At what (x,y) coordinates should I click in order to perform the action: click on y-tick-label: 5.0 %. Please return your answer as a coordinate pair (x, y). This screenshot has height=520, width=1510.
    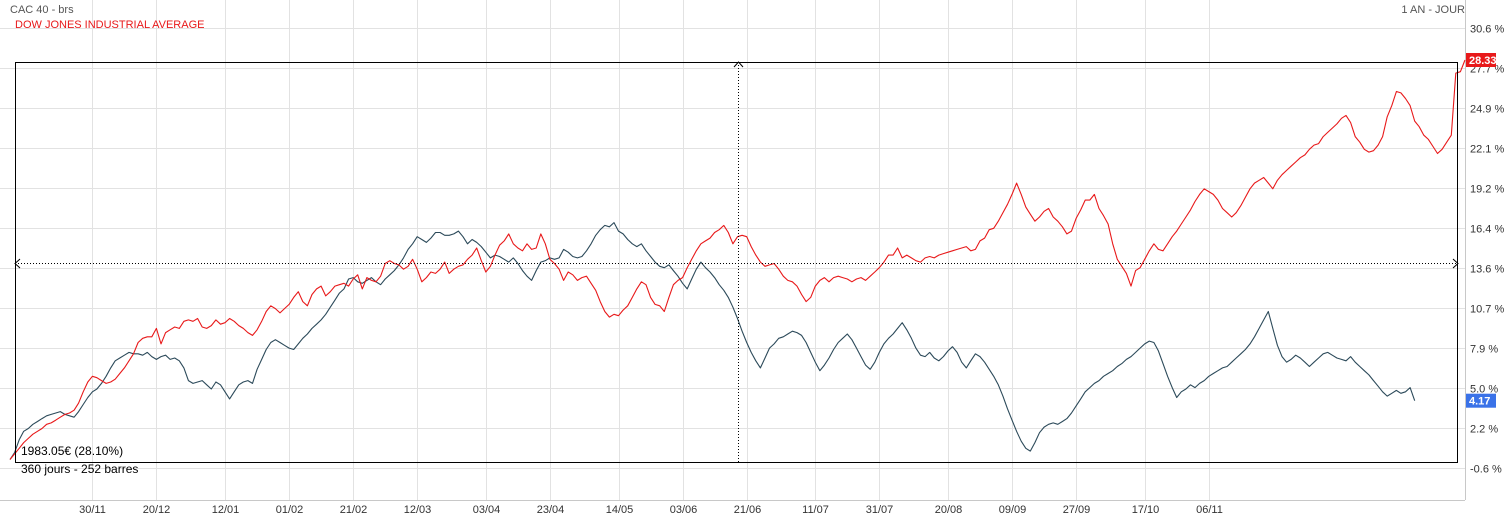
    Looking at the image, I should click on (1484, 390).